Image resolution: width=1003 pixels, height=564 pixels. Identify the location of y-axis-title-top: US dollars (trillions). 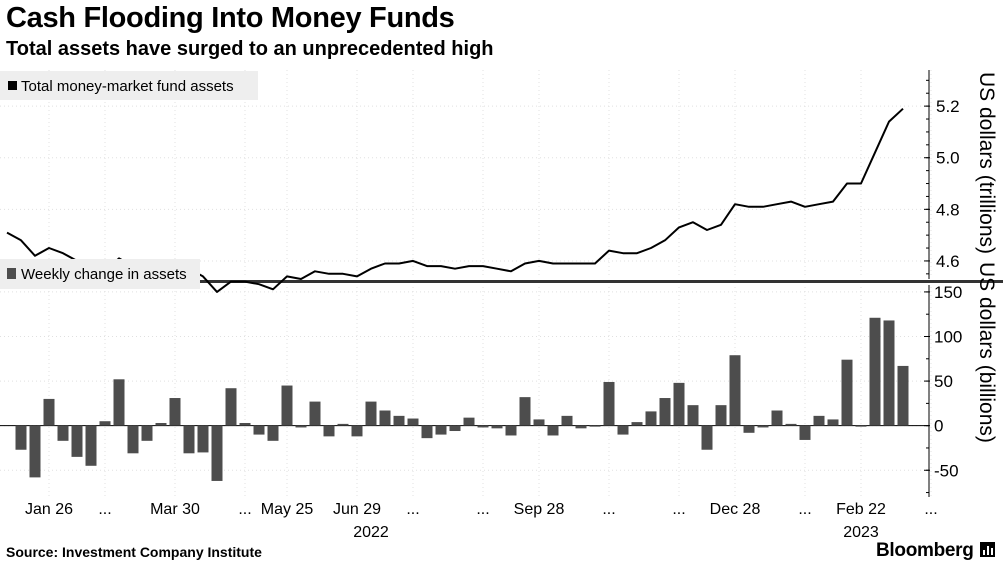
(986, 163).